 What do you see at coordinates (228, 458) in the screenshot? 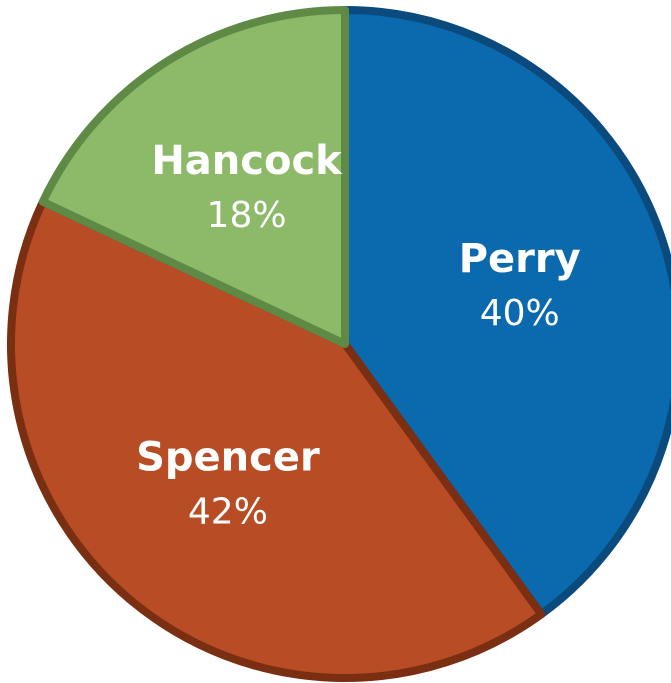
I see `slice-label: Spencer` at bounding box center [228, 458].